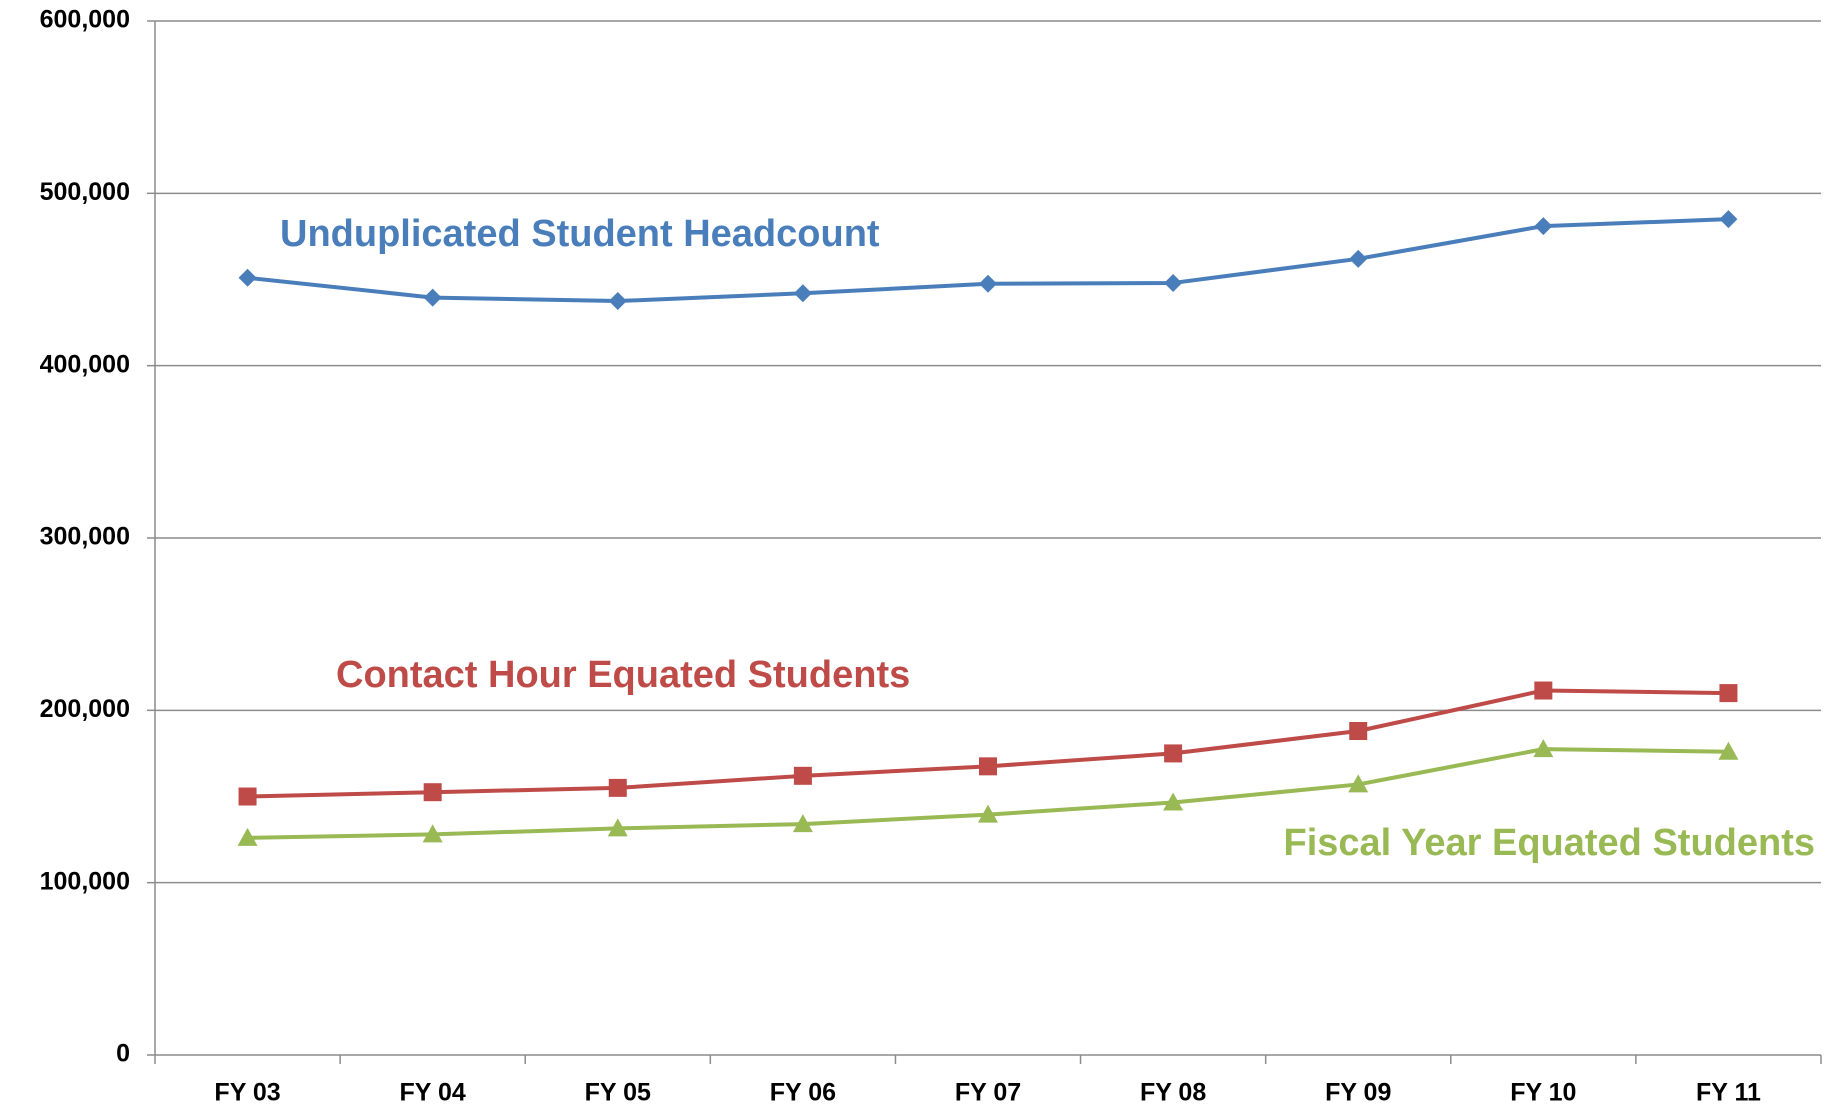  Describe the element at coordinates (85, 192) in the screenshot. I see `y-tick-label: 500,000` at that location.